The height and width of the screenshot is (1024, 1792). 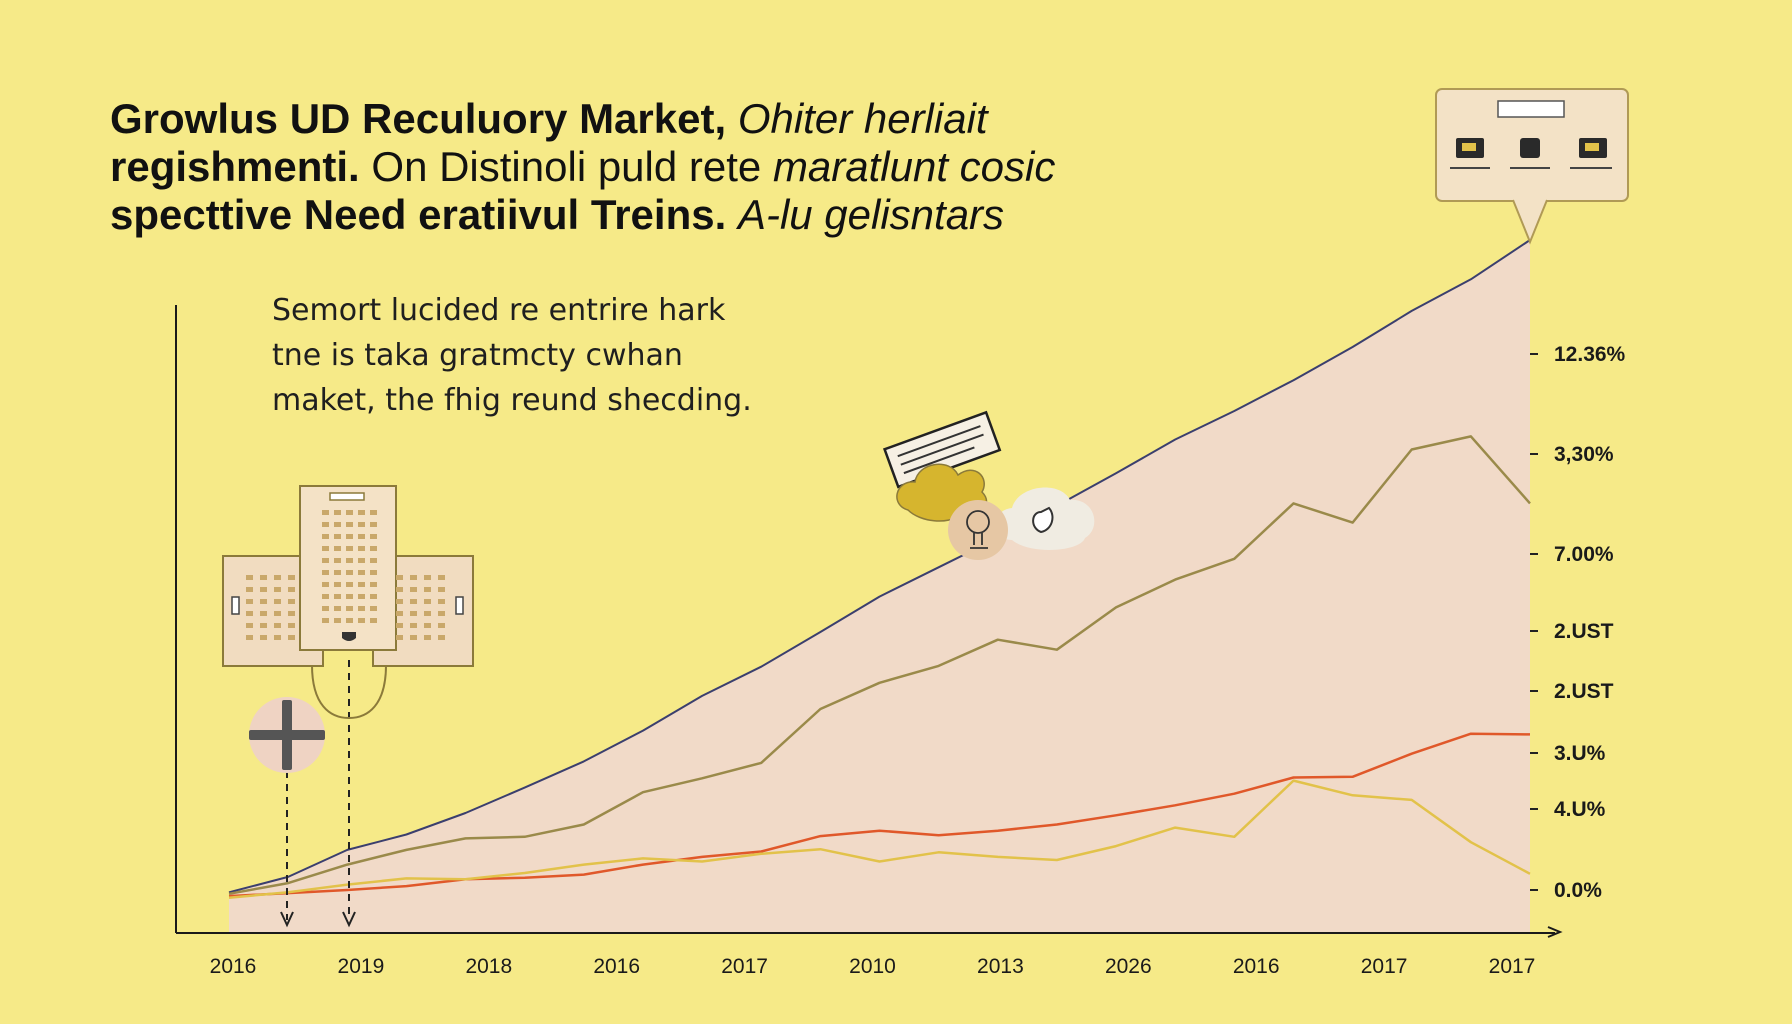 I want to click on compass-cross-icon, so click(x=287, y=735).